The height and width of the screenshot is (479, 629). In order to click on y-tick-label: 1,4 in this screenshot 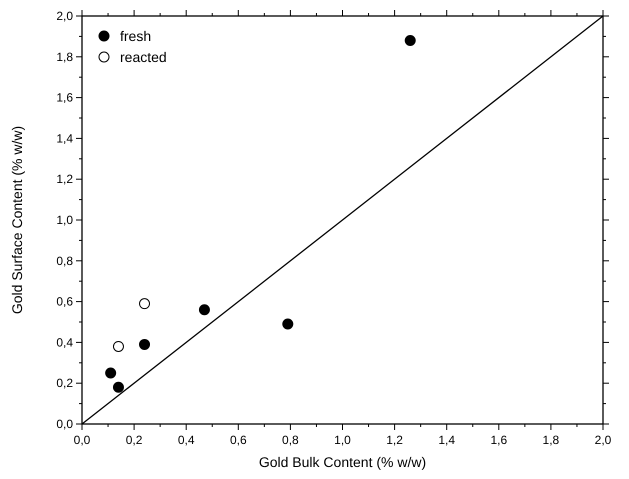, I will do `click(65, 138)`.